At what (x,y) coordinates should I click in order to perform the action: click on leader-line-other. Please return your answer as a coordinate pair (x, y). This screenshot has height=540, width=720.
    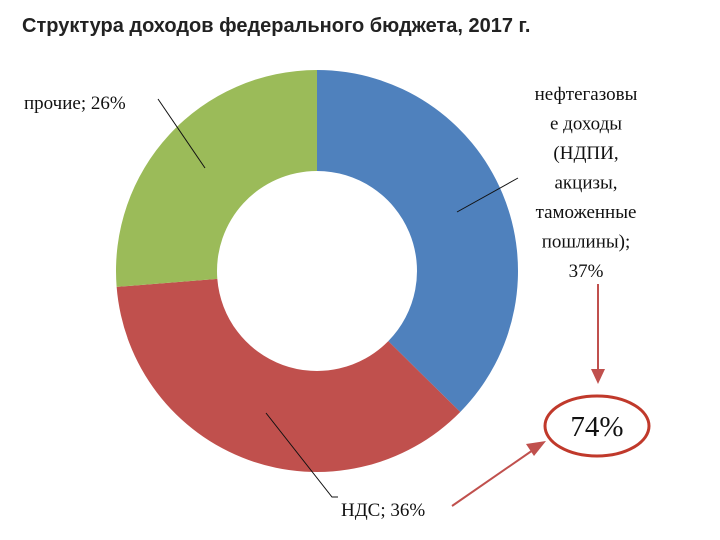
    Looking at the image, I should click on (181, 133).